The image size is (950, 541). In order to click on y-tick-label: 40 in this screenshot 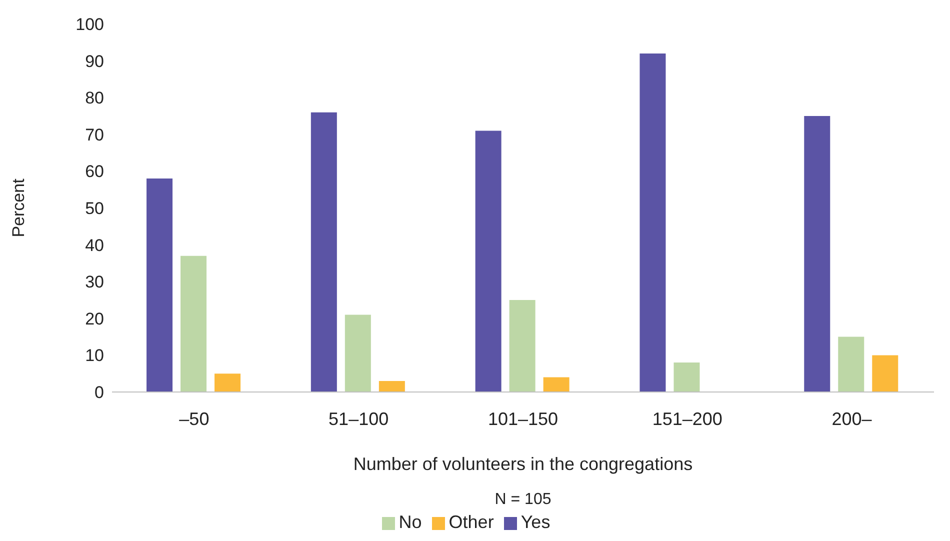, I will do `click(94, 245)`.